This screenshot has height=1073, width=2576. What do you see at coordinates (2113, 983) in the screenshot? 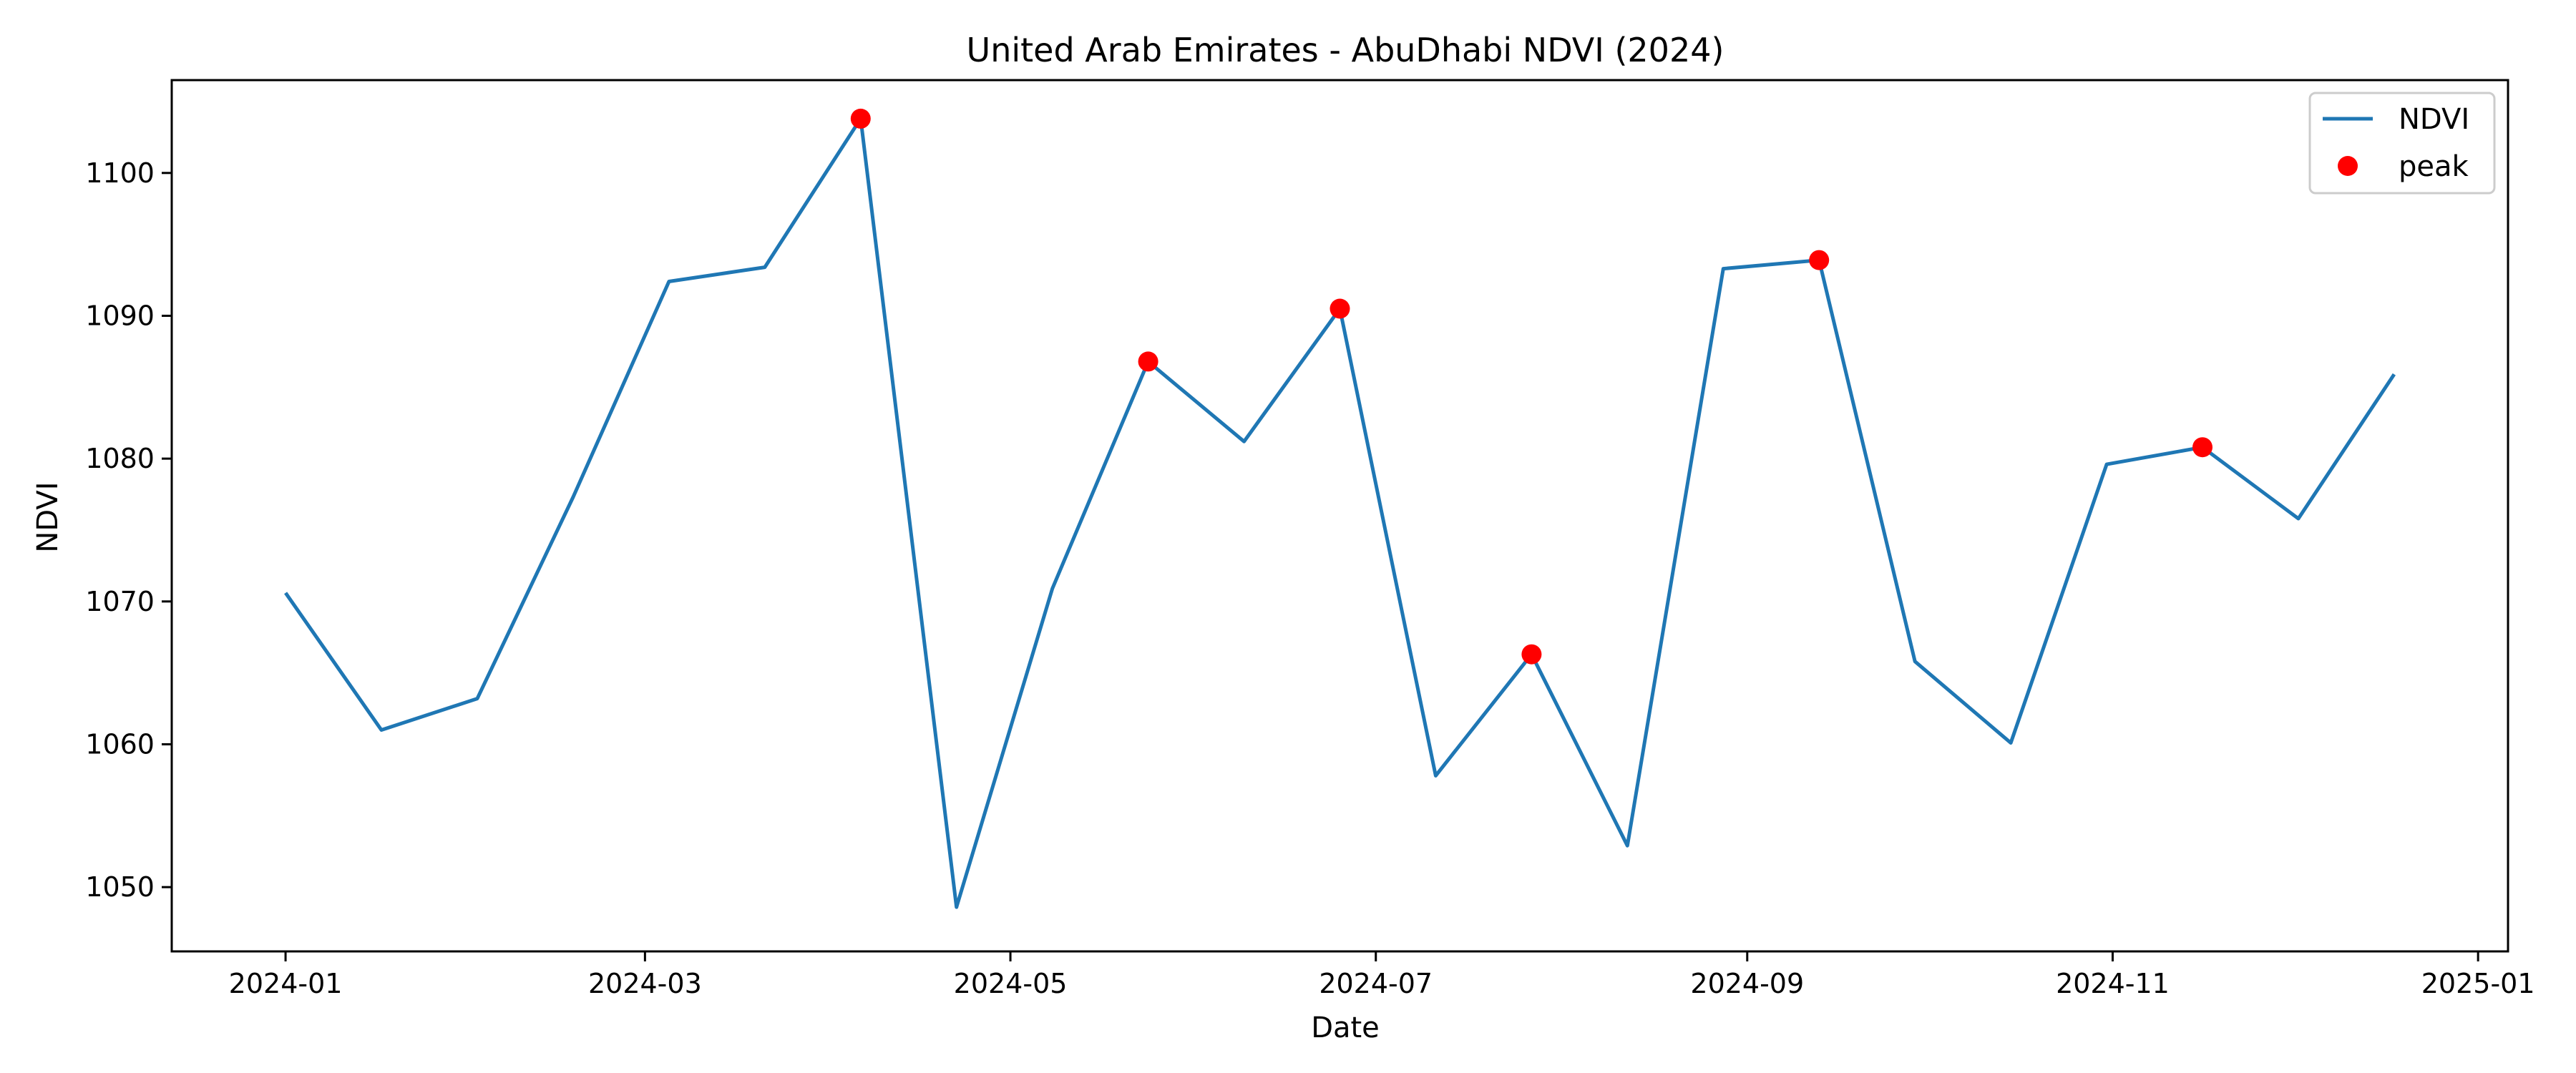
I see `x-tick-label: 2024-11` at bounding box center [2113, 983].